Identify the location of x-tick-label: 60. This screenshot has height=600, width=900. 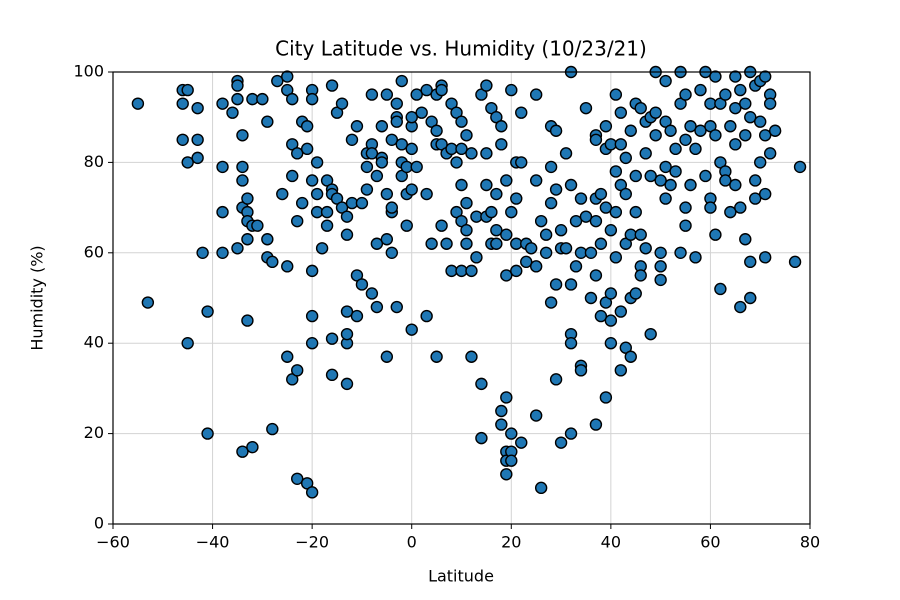
(710, 542).